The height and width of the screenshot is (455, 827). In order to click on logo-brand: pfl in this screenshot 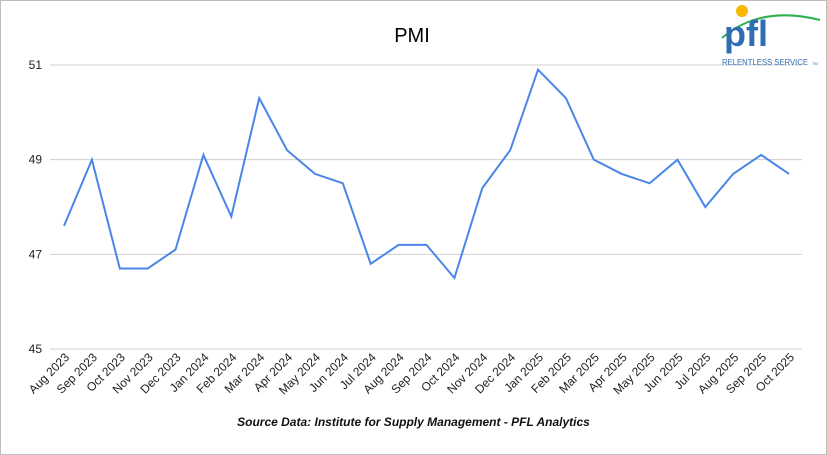, I will do `click(746, 33)`.